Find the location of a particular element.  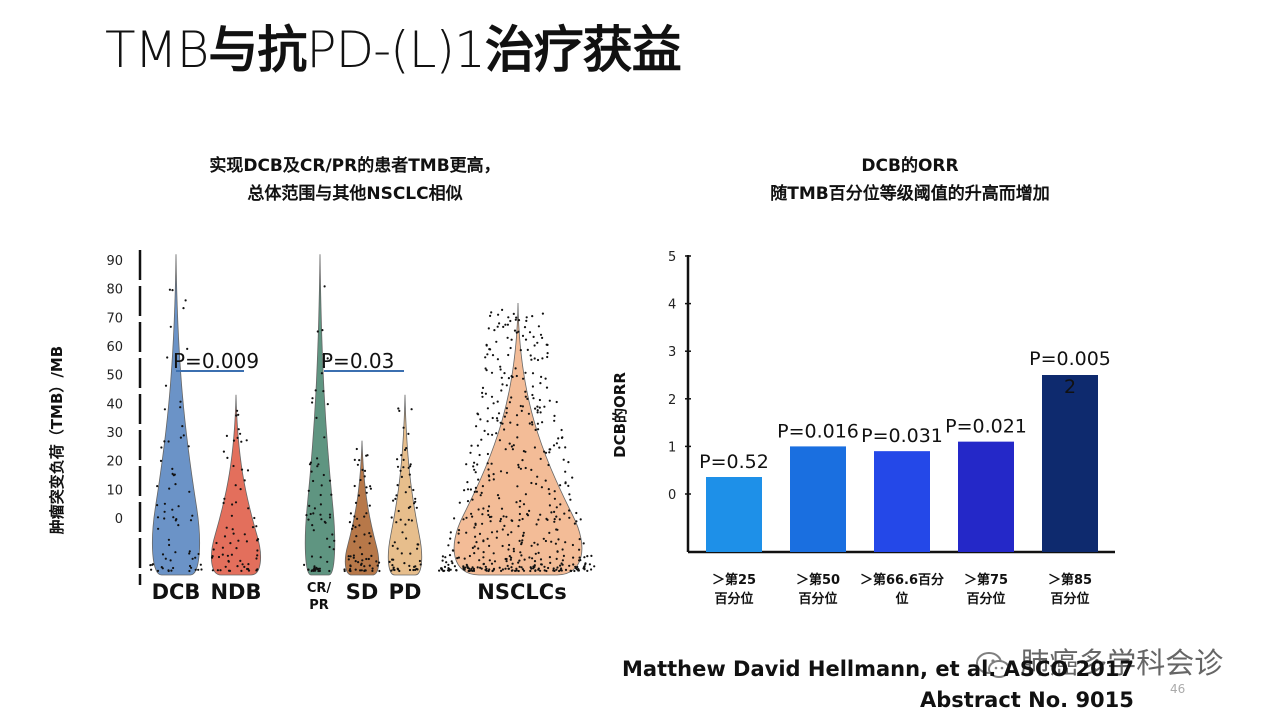

violin-y-tick-label: 80 is located at coordinates (114, 290).